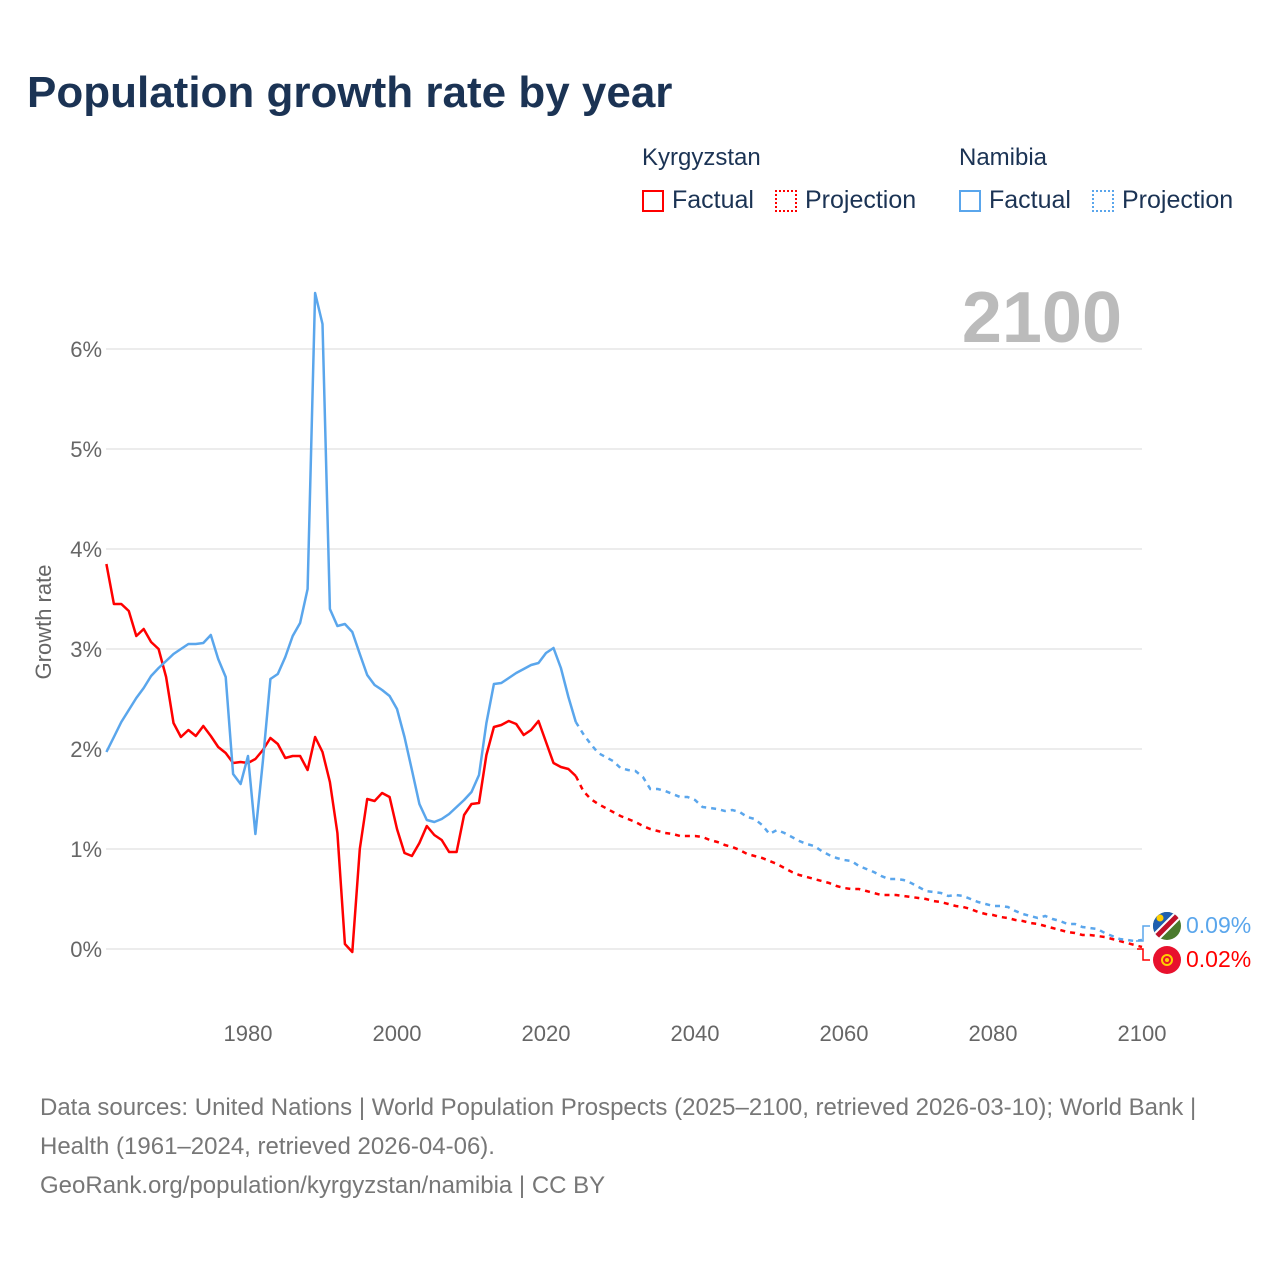  Describe the element at coordinates (993, 1033) in the screenshot. I see `x-tick-label: 2080` at that location.